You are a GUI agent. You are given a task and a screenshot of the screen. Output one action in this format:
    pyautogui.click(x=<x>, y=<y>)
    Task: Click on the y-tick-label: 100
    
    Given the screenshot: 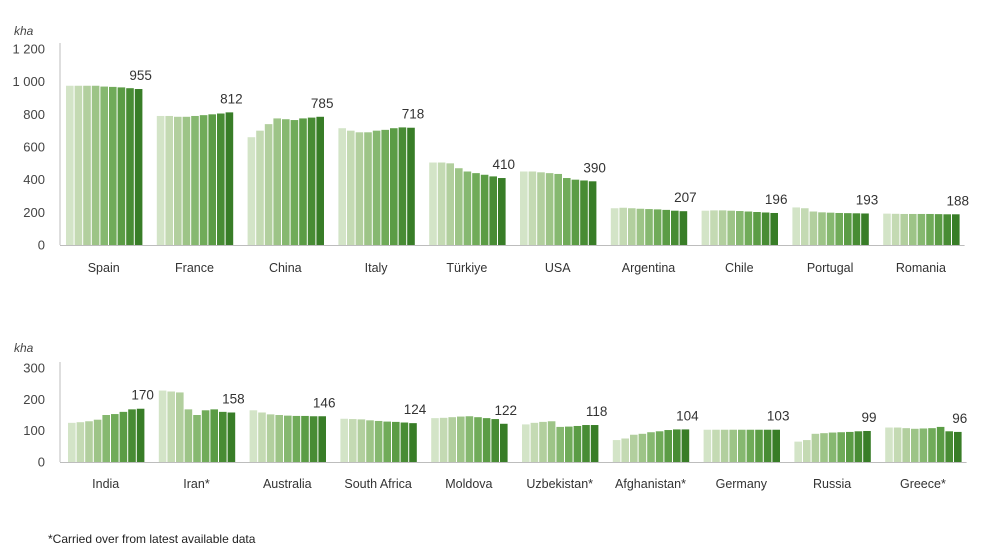 What is the action you would take?
    pyautogui.click(x=34, y=430)
    